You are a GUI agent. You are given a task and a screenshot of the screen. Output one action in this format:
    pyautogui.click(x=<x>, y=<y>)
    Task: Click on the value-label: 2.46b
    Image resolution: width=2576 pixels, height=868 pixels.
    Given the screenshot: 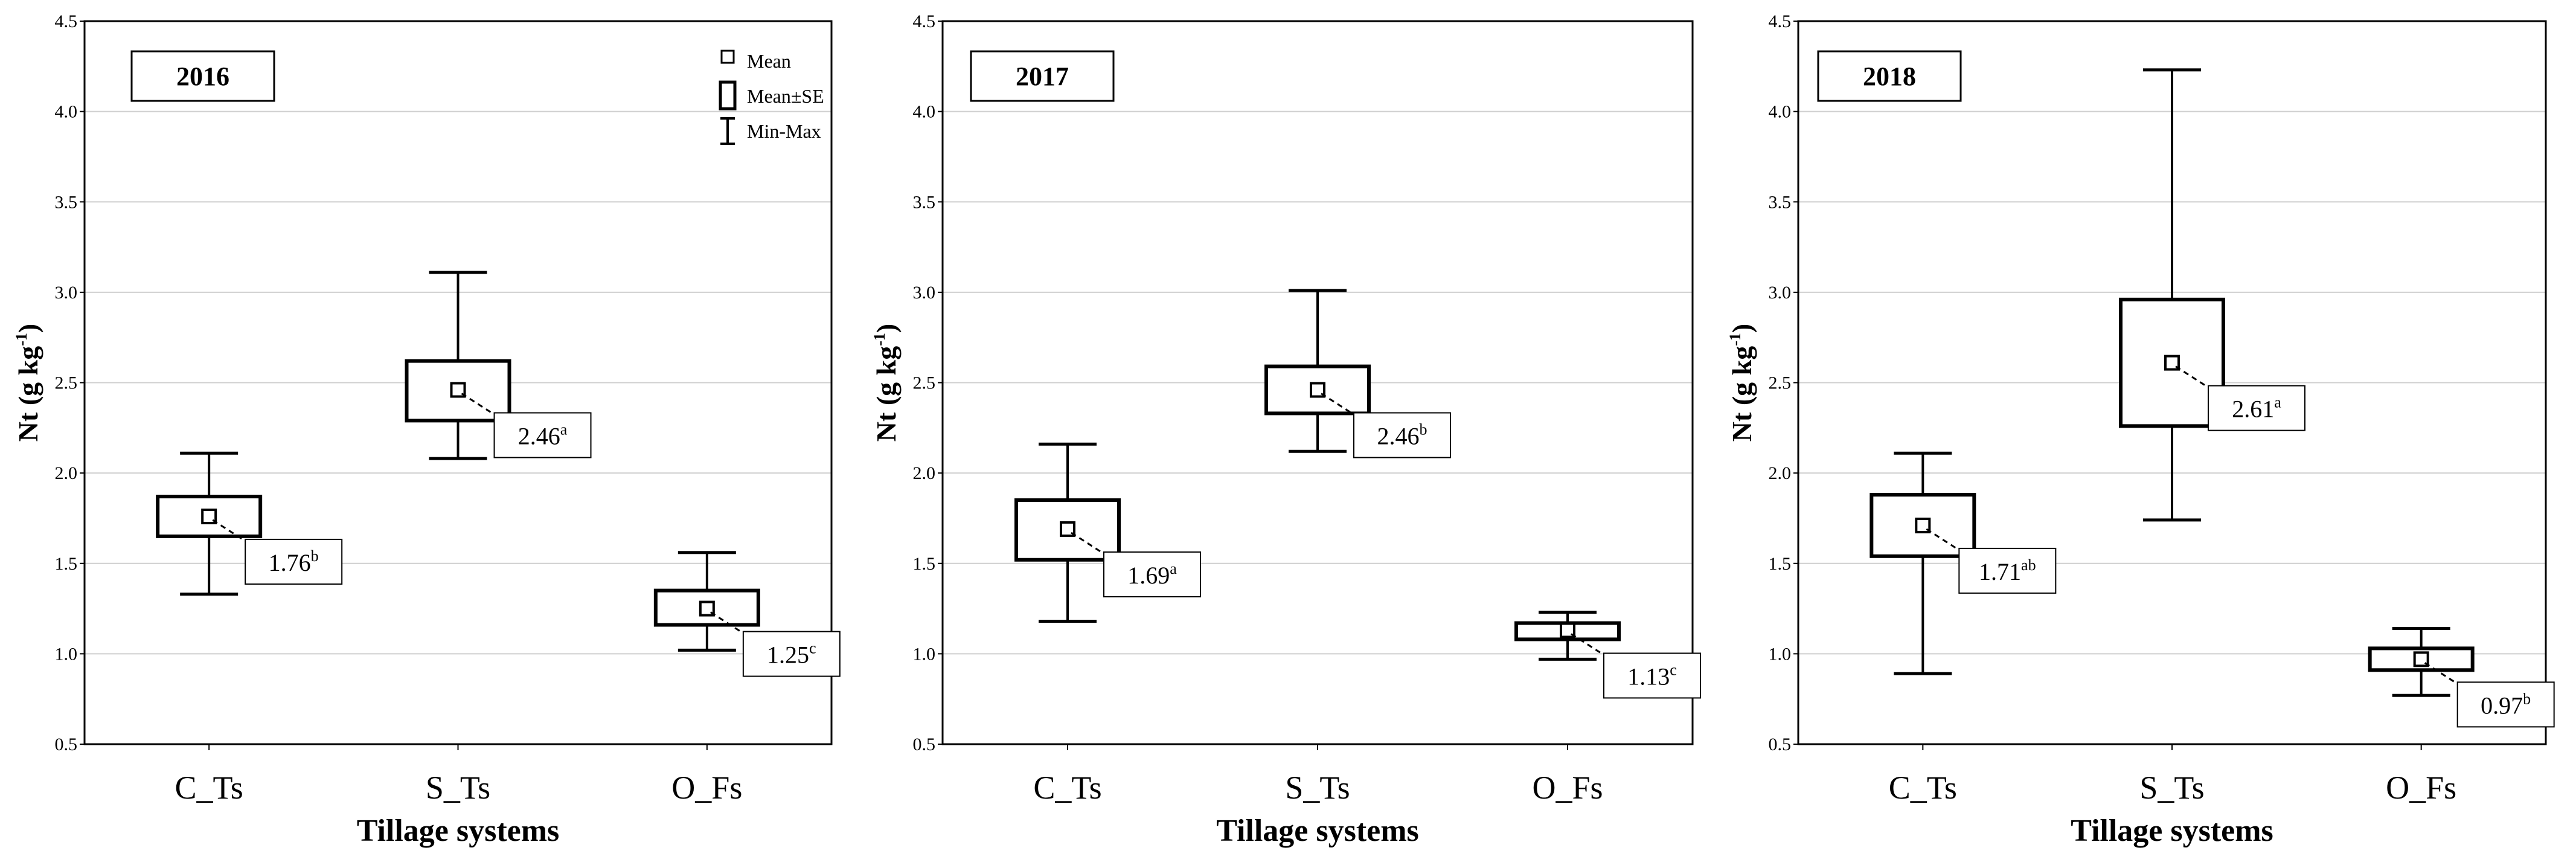 What is the action you would take?
    pyautogui.click(x=1402, y=434)
    